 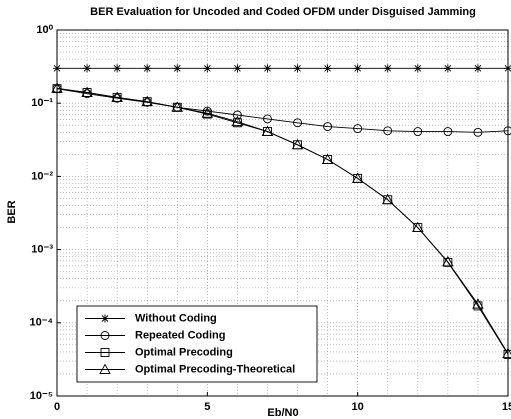 What do you see at coordinates (506, 407) in the screenshot?
I see `x-tick-label: 15` at bounding box center [506, 407].